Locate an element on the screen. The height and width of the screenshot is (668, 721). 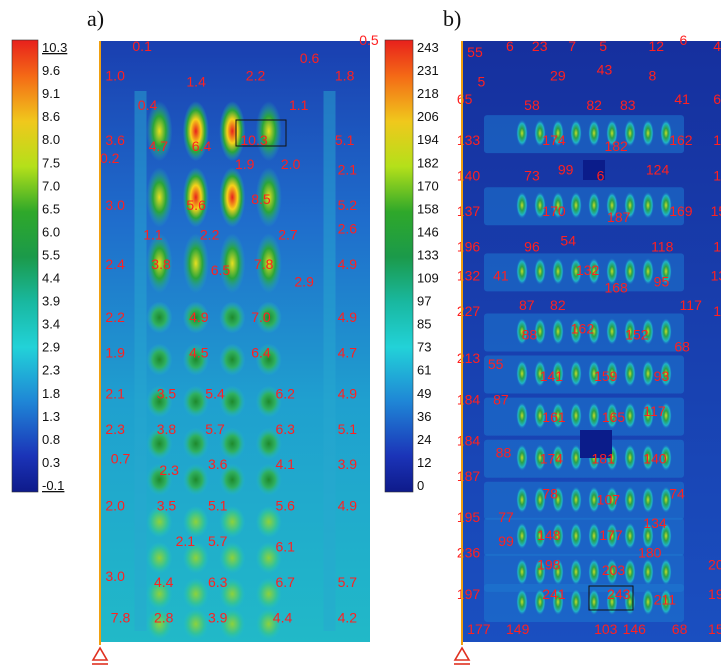
panel-a-legend-label: 8.6 is located at coordinates (51, 116).